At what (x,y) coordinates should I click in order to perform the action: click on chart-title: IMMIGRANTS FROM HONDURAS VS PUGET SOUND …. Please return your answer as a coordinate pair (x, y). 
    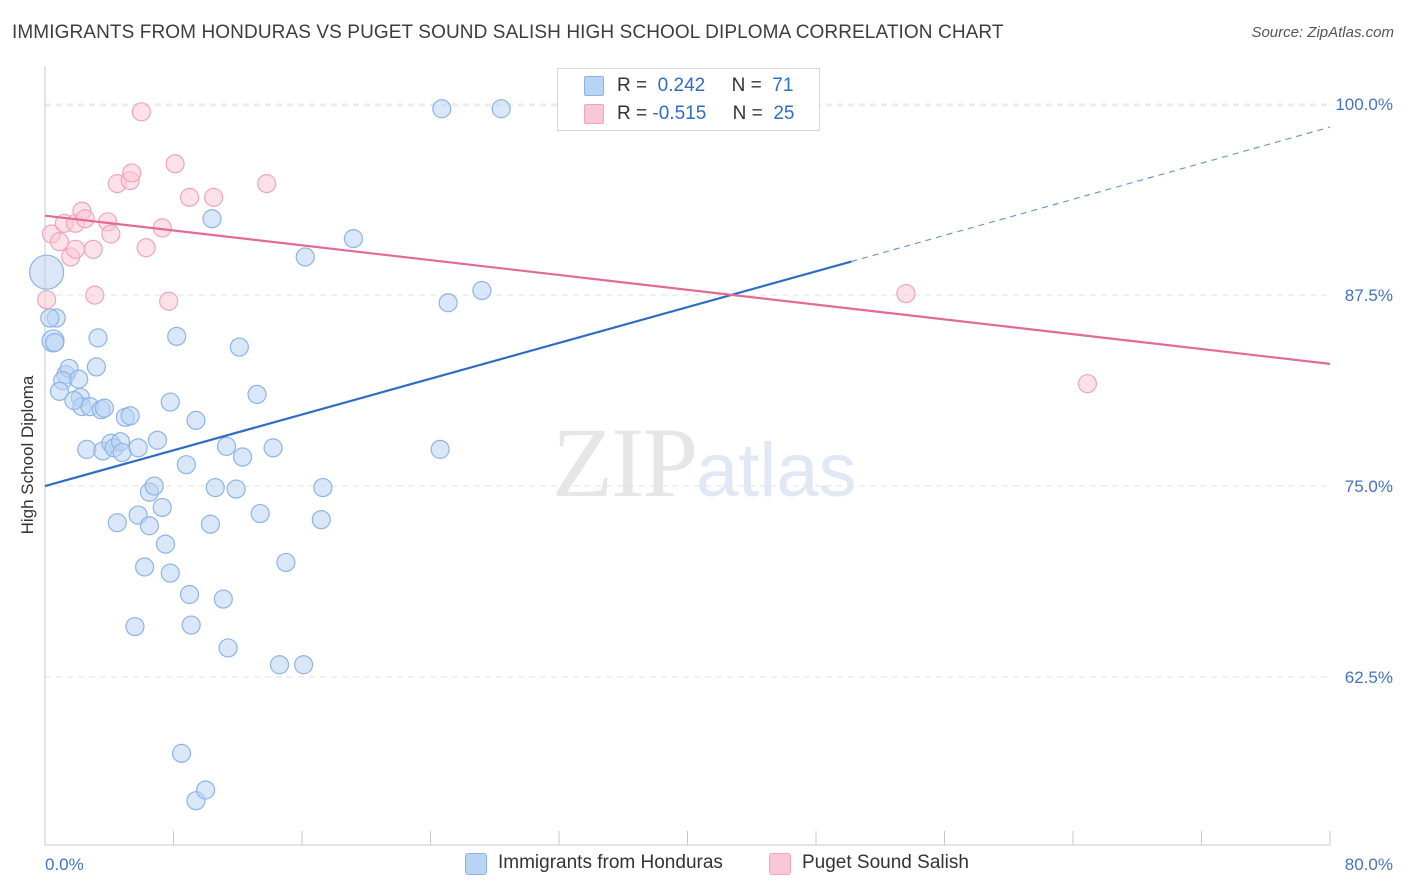
    Looking at the image, I should click on (508, 32).